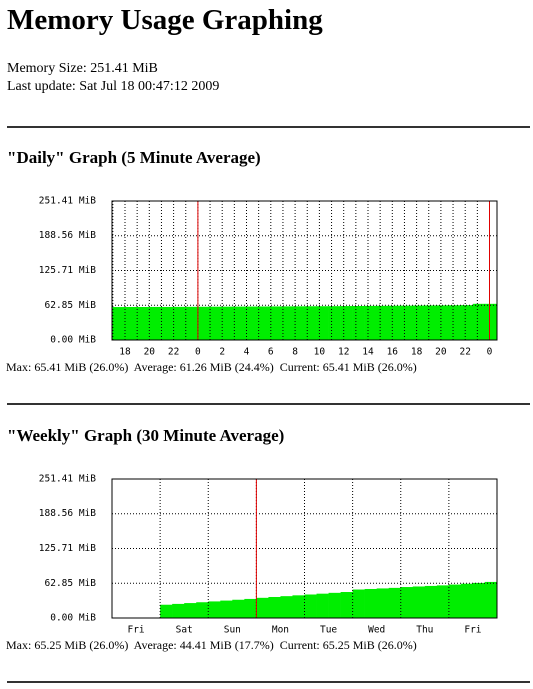  What do you see at coordinates (232, 630) in the screenshot?
I see `x-tick-label: Sun` at bounding box center [232, 630].